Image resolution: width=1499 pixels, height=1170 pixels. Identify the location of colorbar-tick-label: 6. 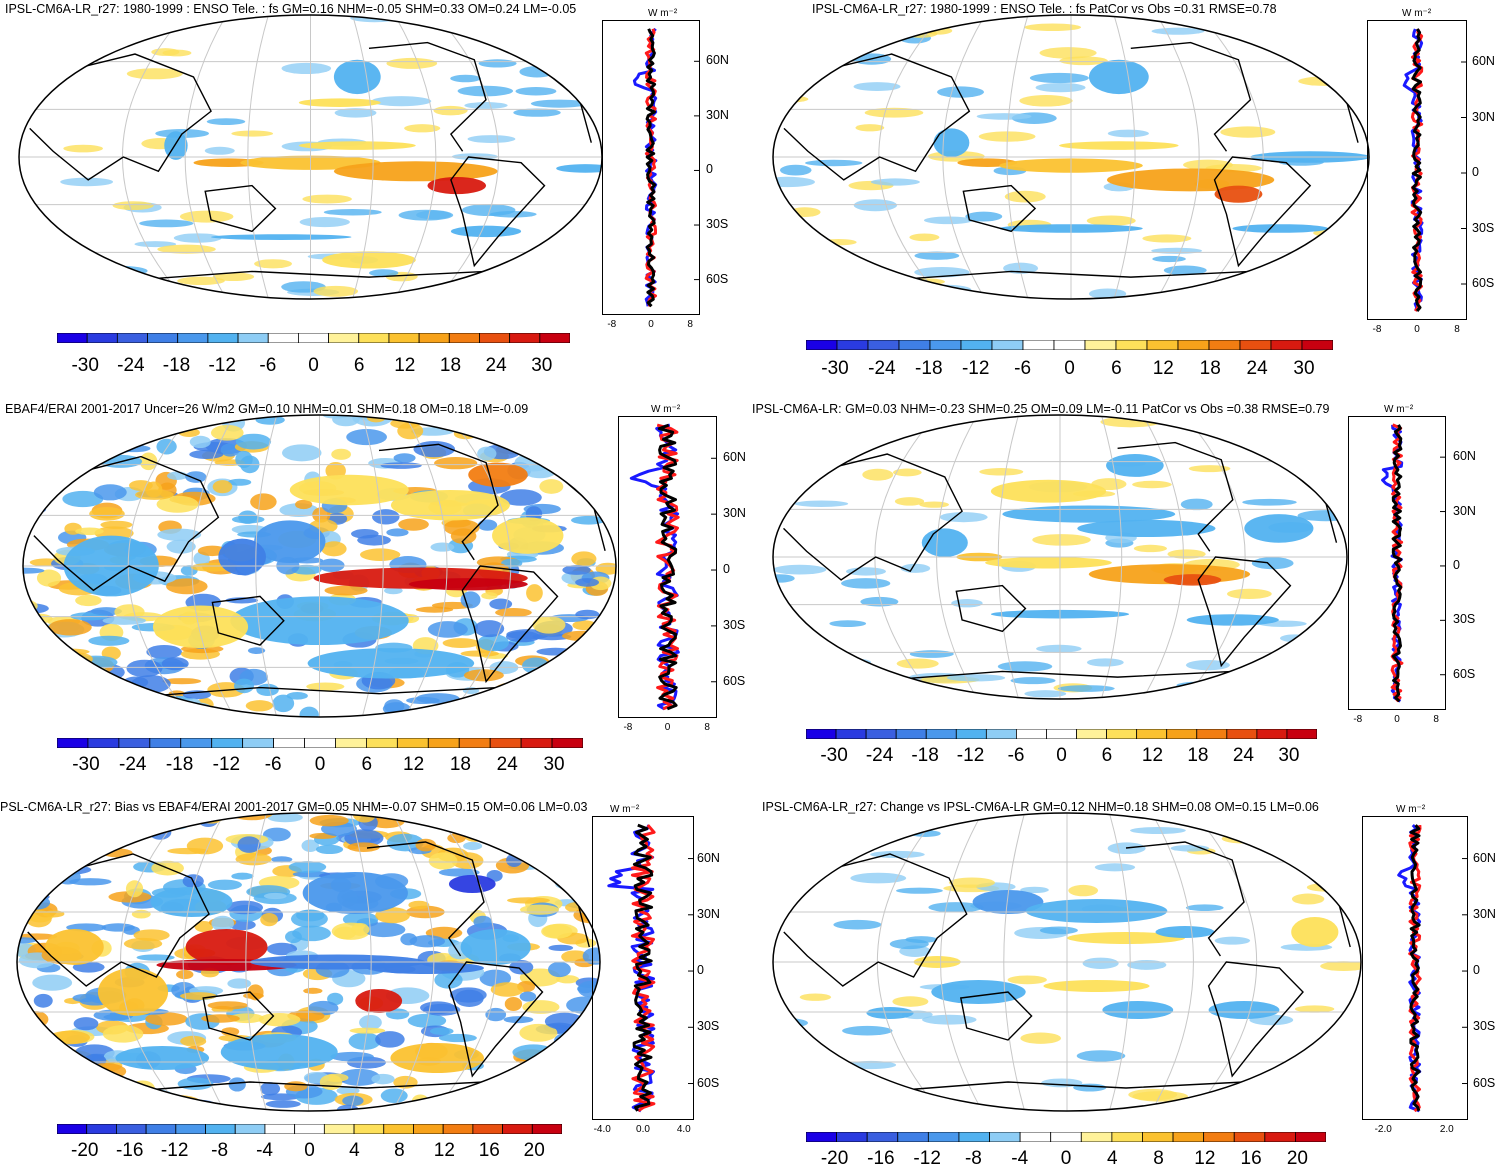
(359, 365).